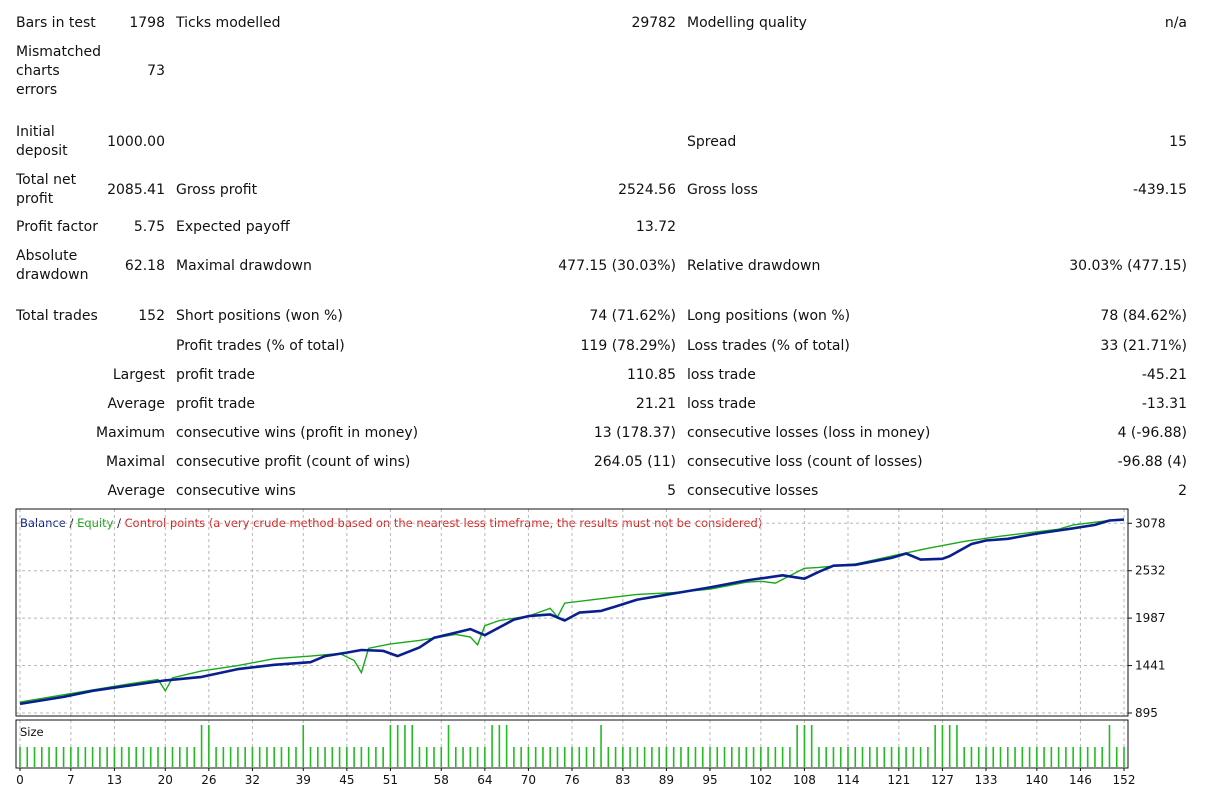  Describe the element at coordinates (144, 266) in the screenshot. I see `absolute-drawdown-value: 62.18` at that location.